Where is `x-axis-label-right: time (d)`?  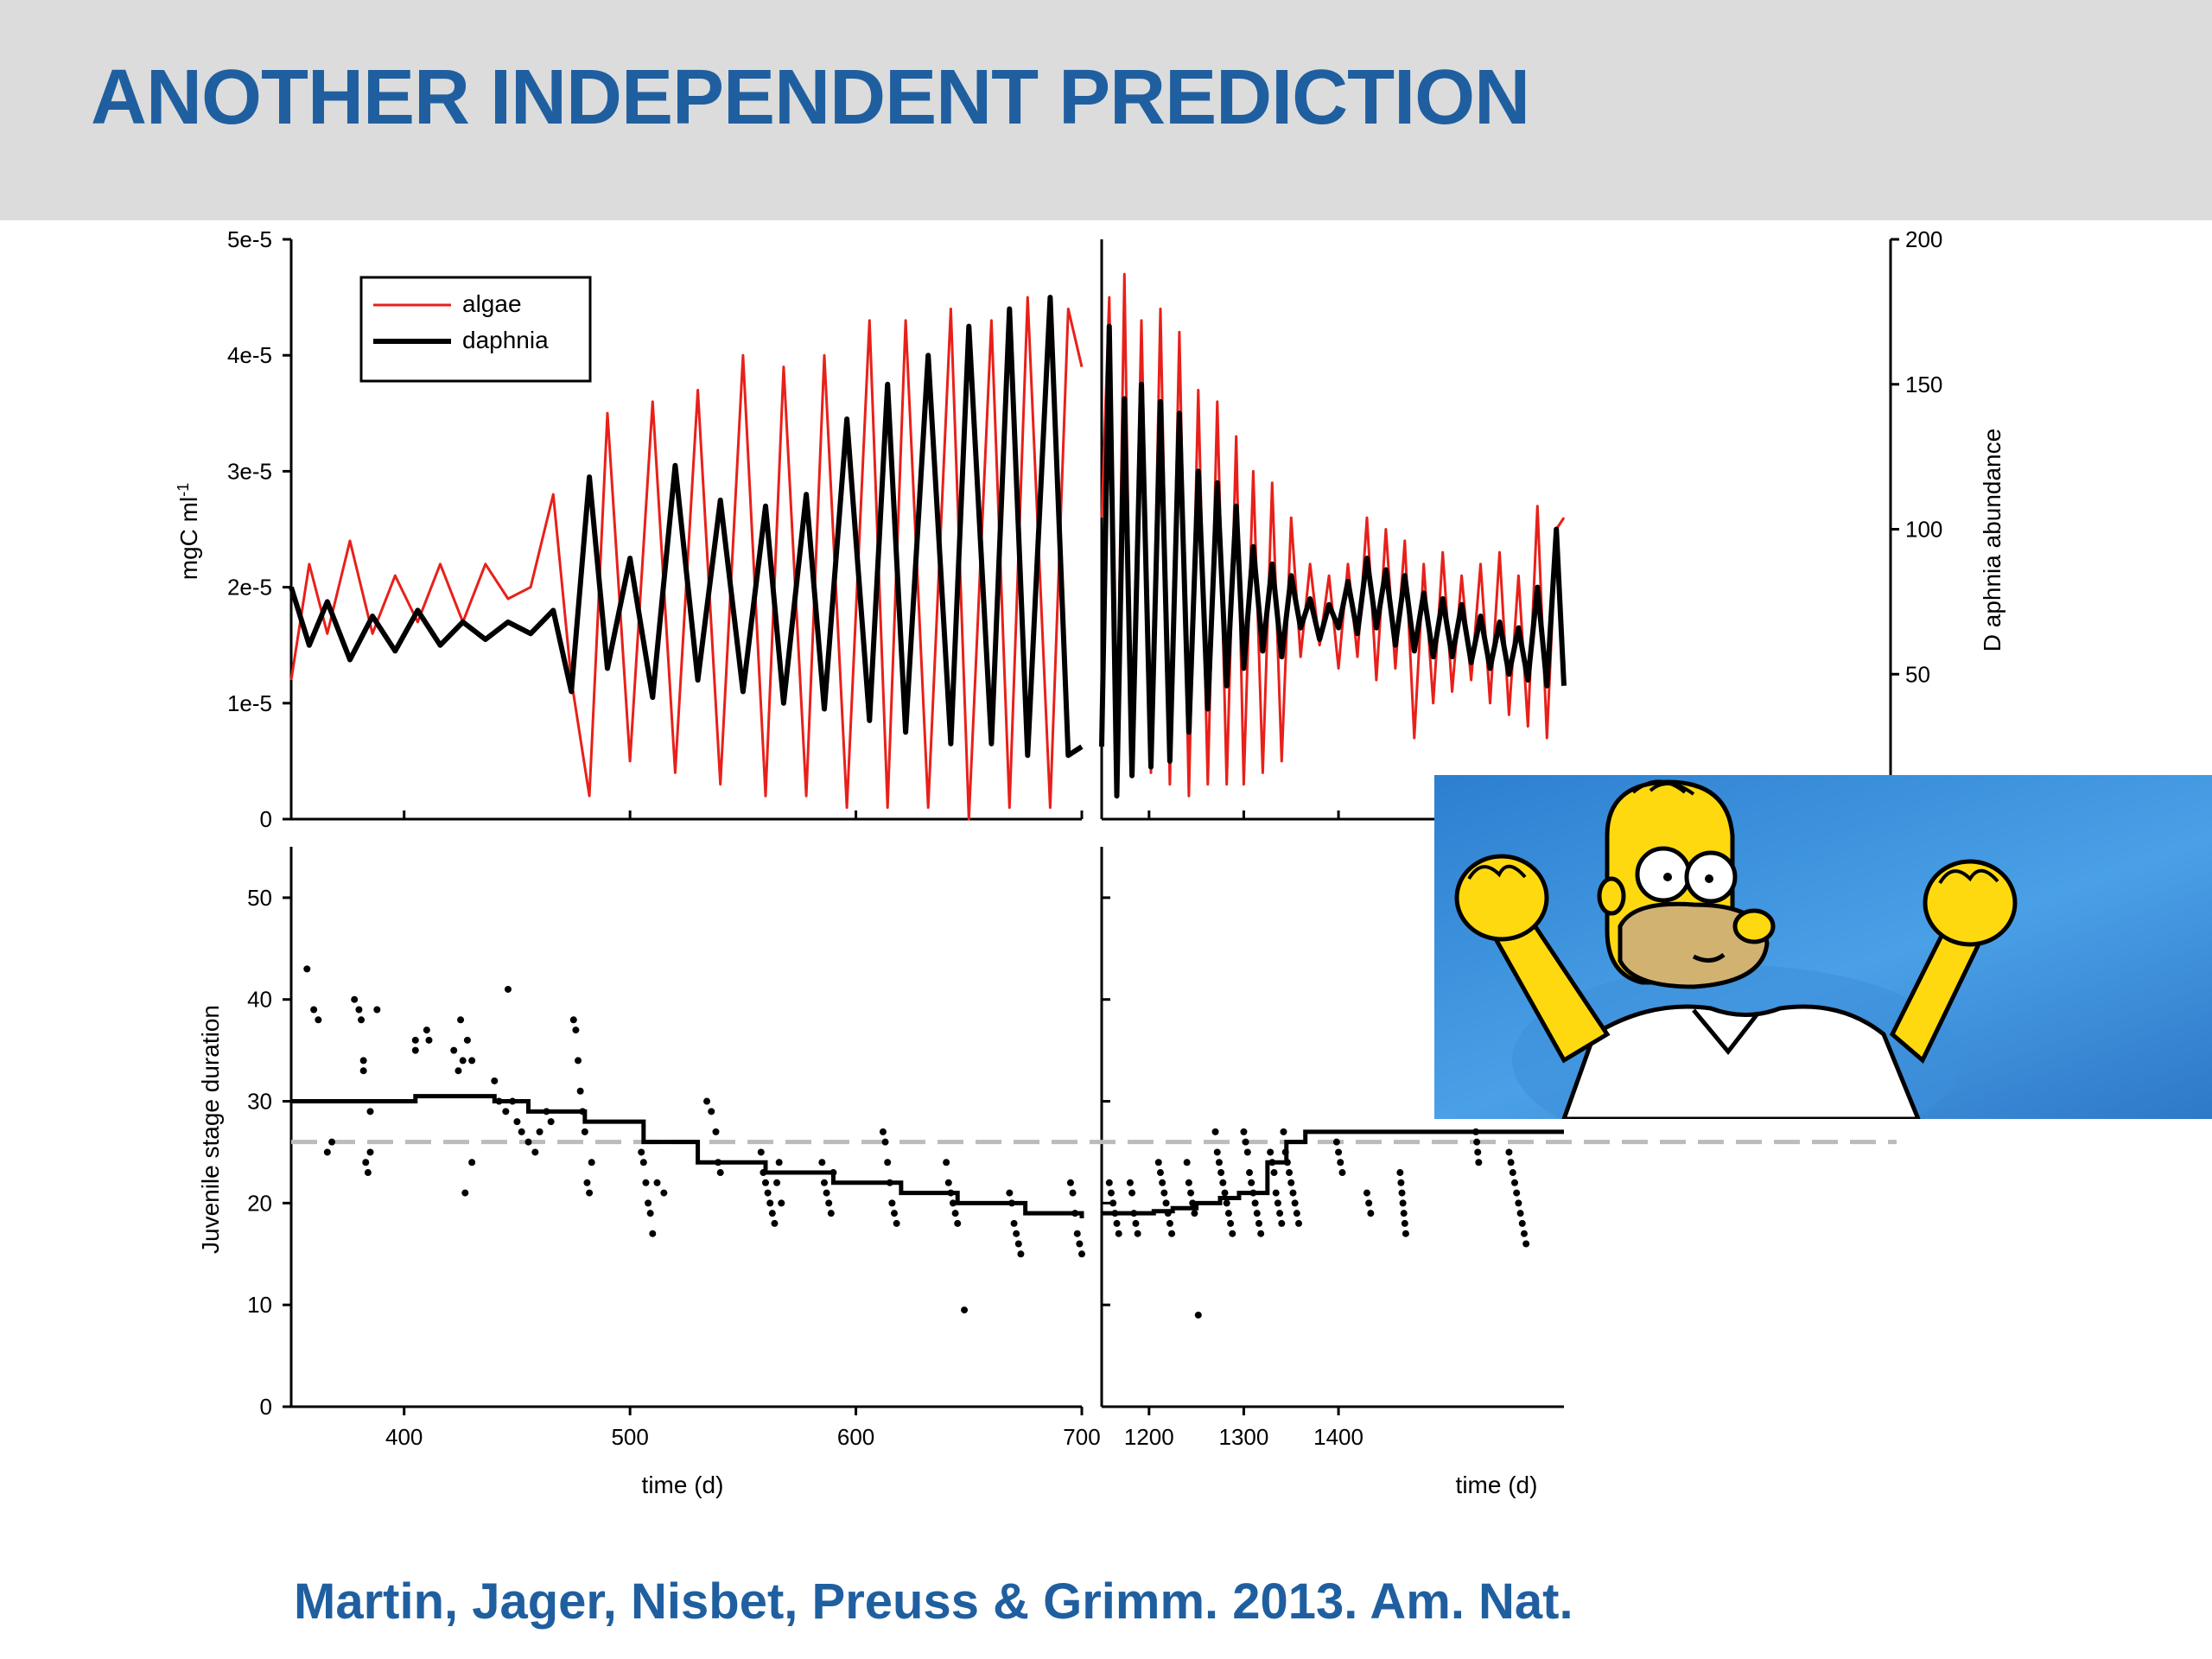 x-axis-label-right: time (d) is located at coordinates (1497, 1484).